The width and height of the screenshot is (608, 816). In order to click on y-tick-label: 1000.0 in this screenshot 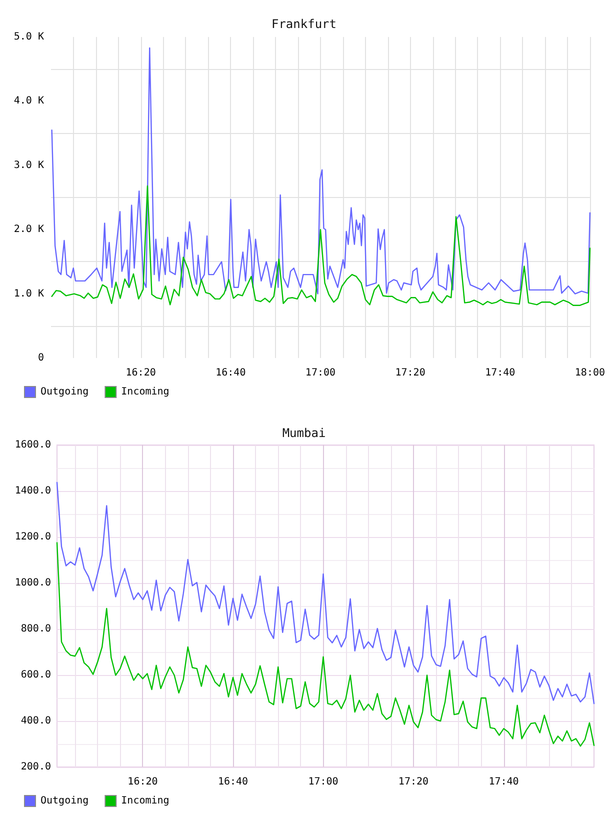, I will do `click(32, 583)`.